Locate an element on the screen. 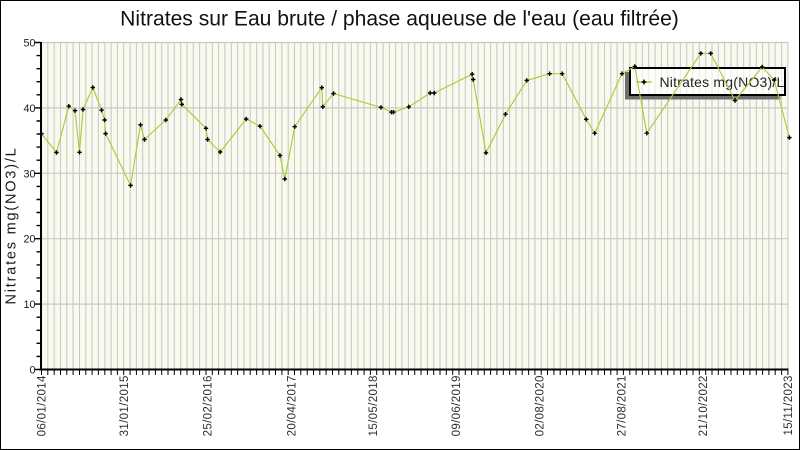  svg-text: 06/01/2014 is located at coordinates (43, 405).